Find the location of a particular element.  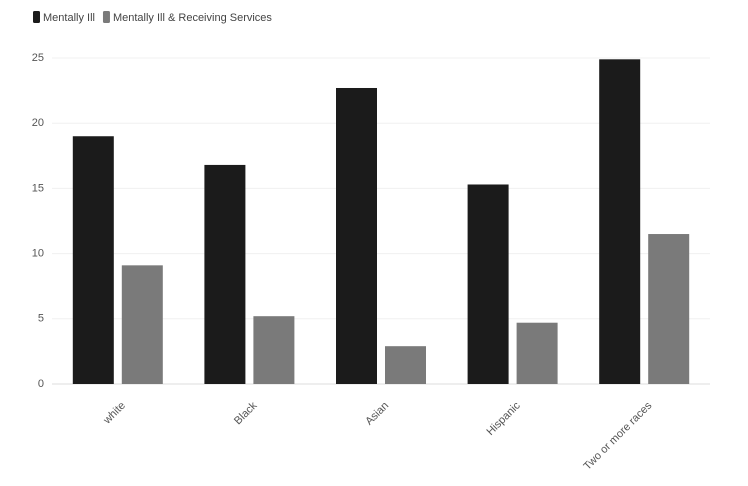

y-tick-label: 5 is located at coordinates (41, 319).